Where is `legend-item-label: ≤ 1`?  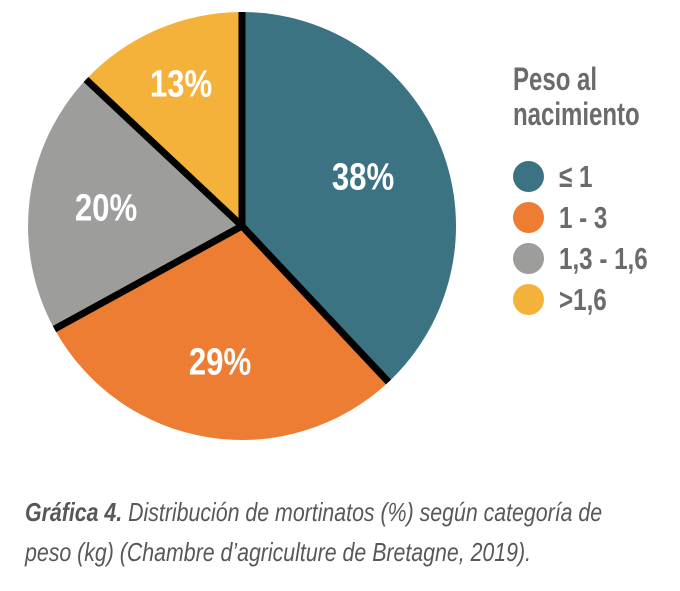 legend-item-label: ≤ 1 is located at coordinates (576, 176).